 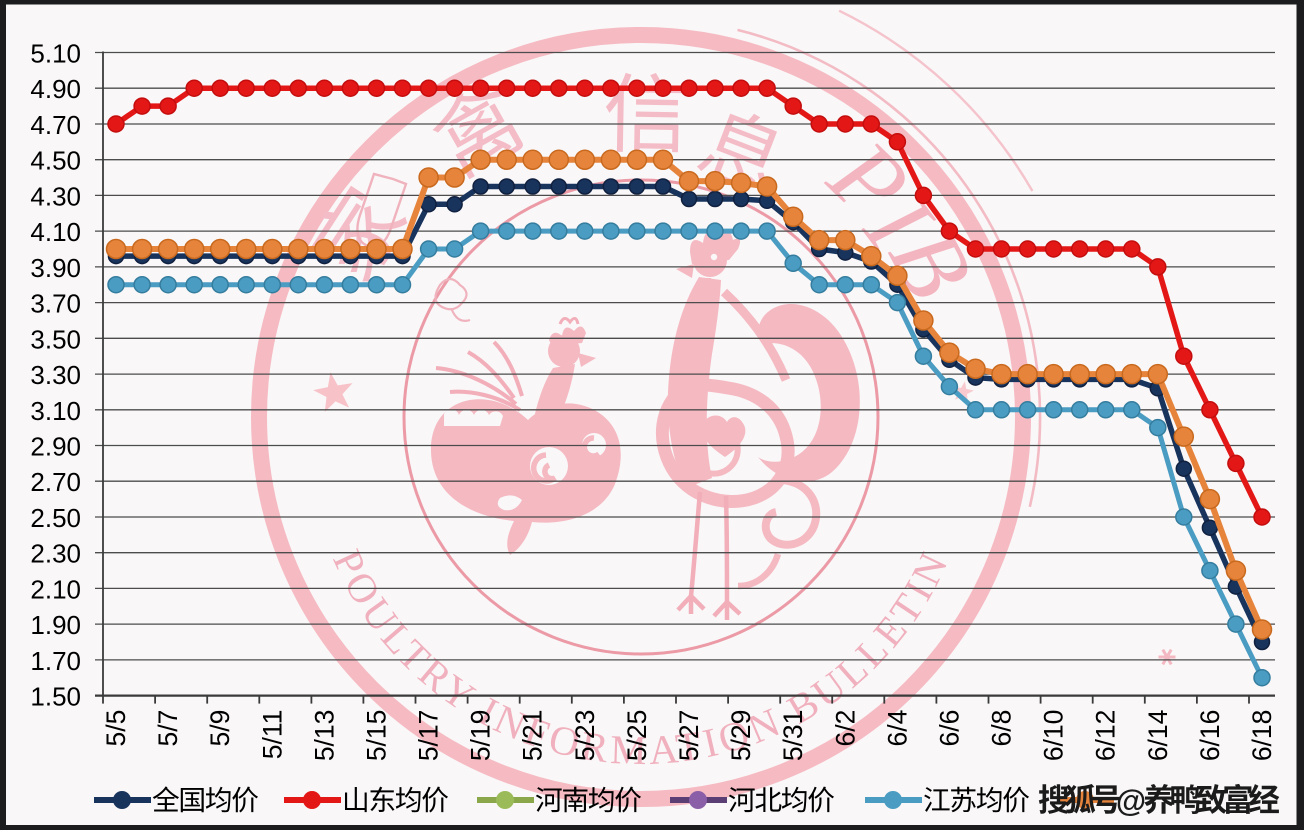 What do you see at coordinates (55, 375) in the screenshot?
I see `svg-text: 3.30` at bounding box center [55, 375].